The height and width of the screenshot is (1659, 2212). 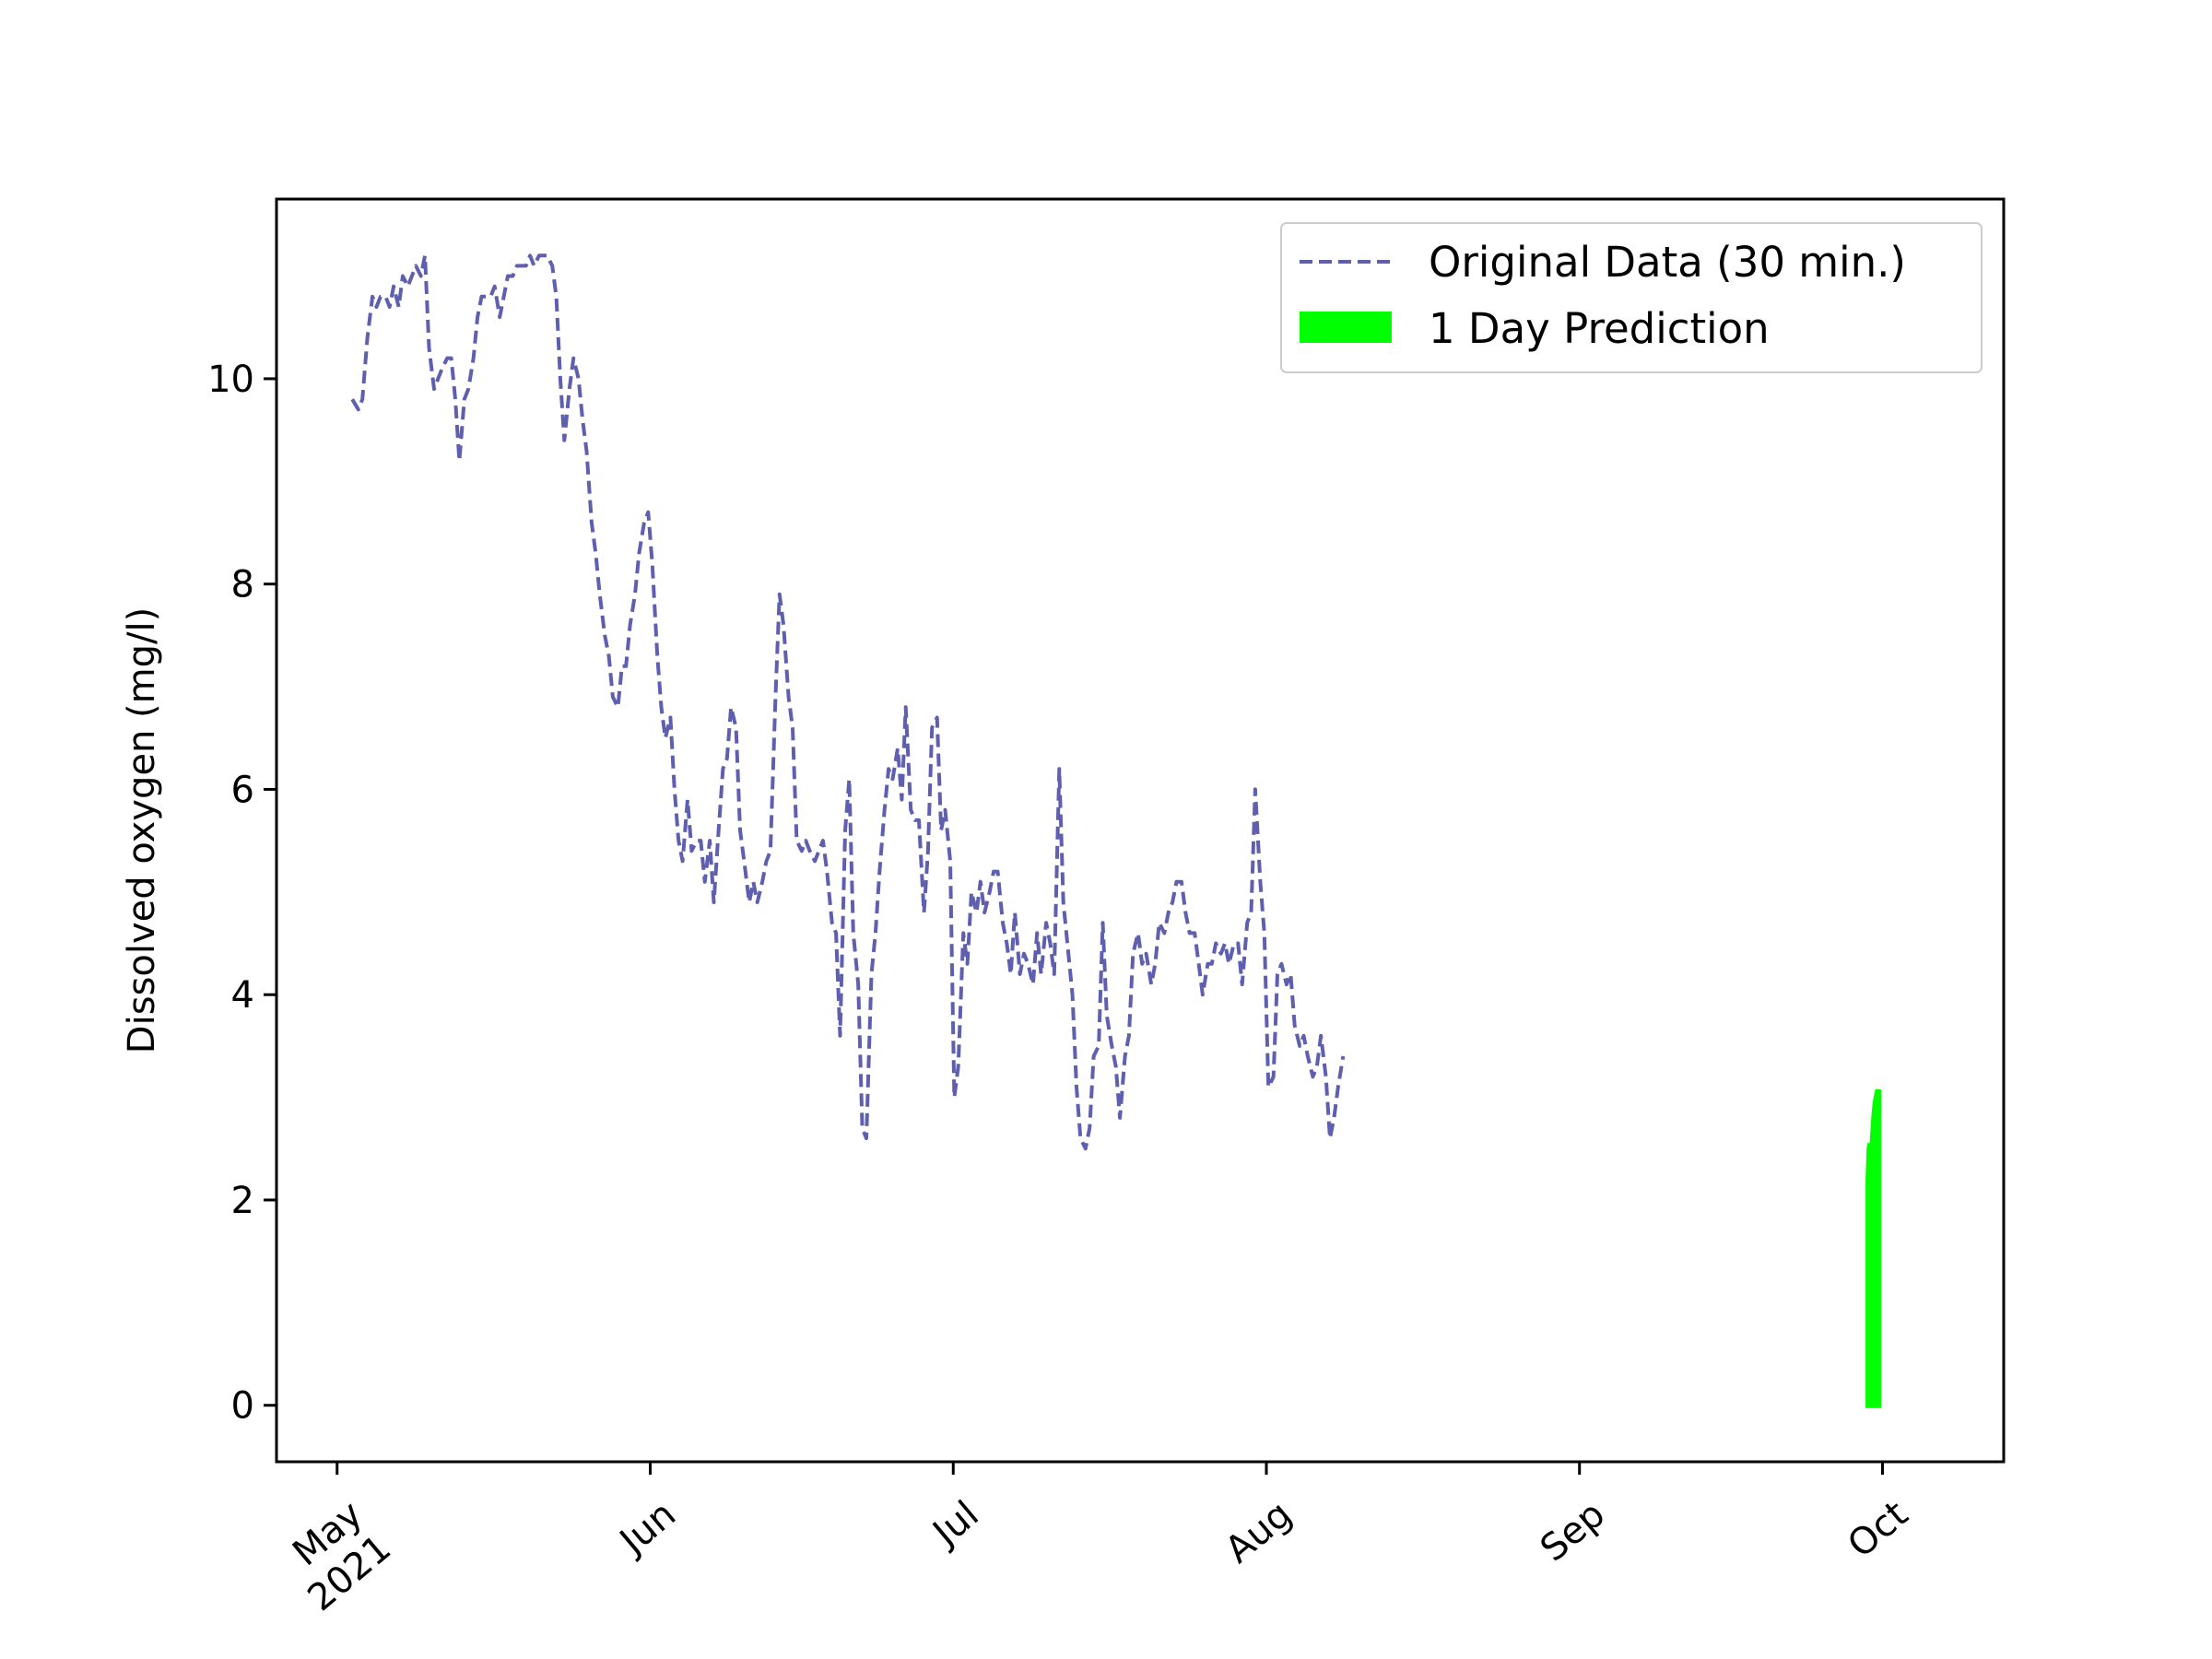 What do you see at coordinates (242, 1201) in the screenshot?
I see `y-tick-label: 2` at bounding box center [242, 1201].